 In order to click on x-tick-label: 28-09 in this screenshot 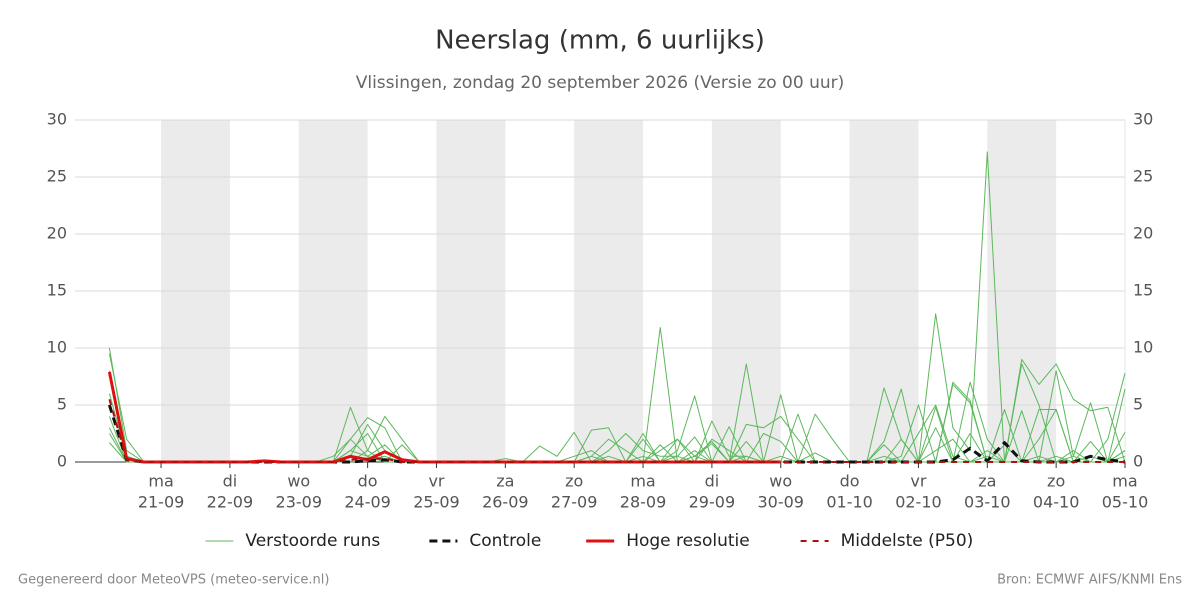, I will do `click(643, 502)`.